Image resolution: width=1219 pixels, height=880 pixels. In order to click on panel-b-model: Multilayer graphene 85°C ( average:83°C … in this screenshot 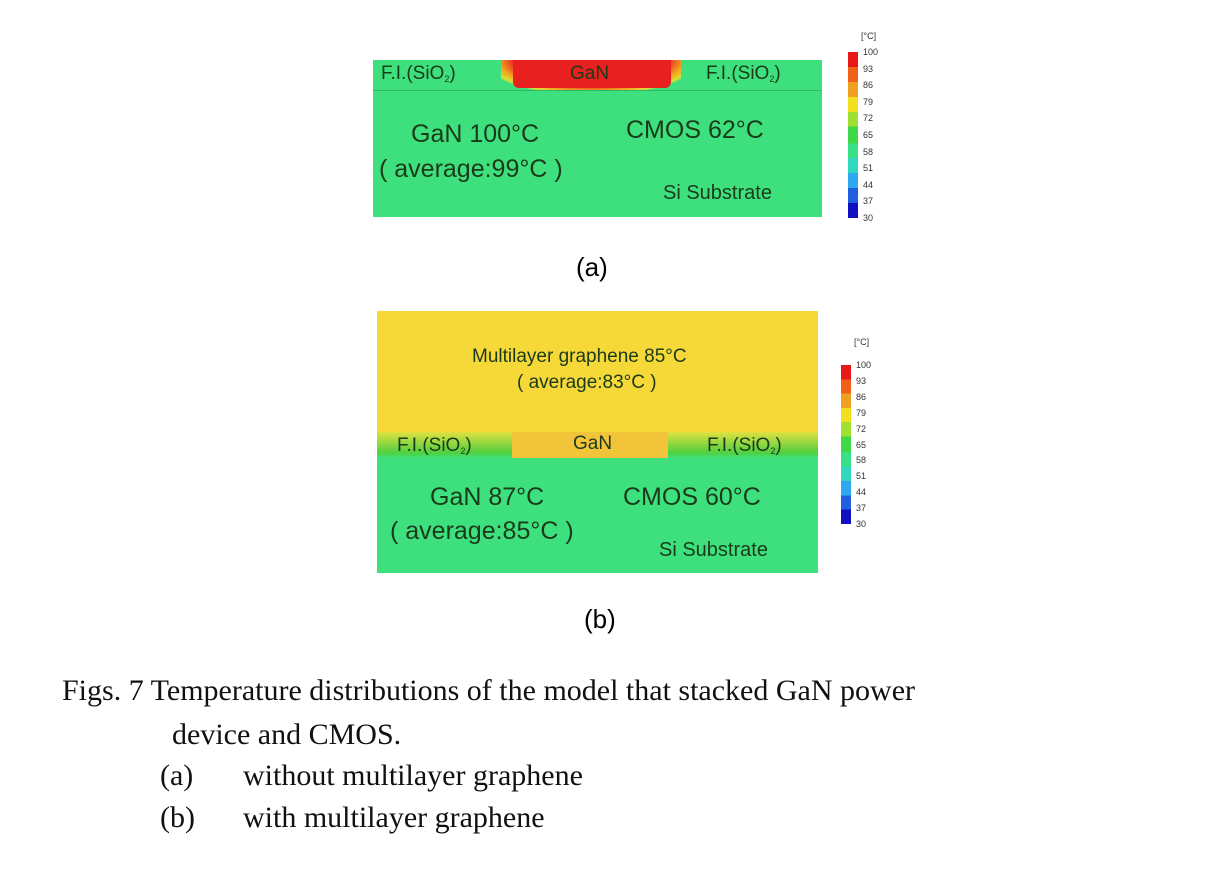, I will do `click(597, 442)`.